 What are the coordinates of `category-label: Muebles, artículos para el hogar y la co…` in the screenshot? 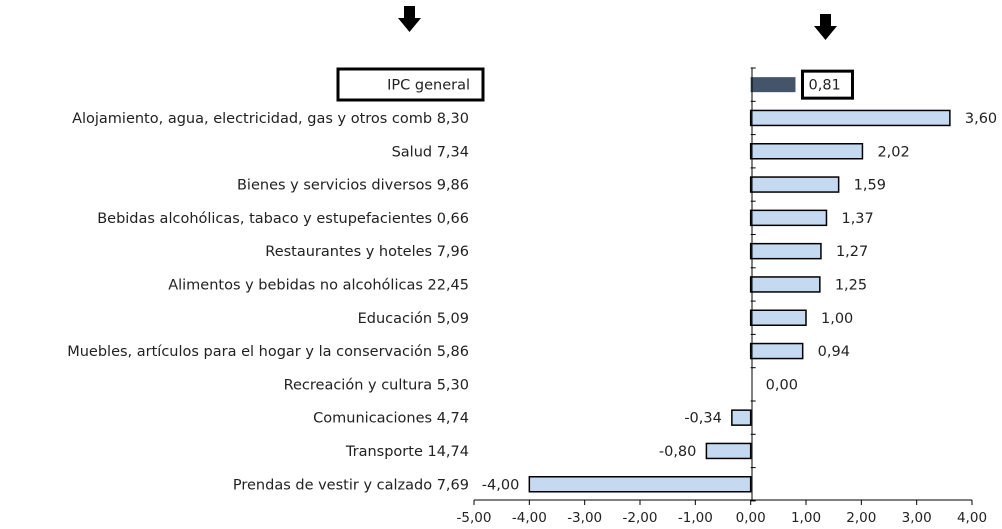 It's located at (268, 352).